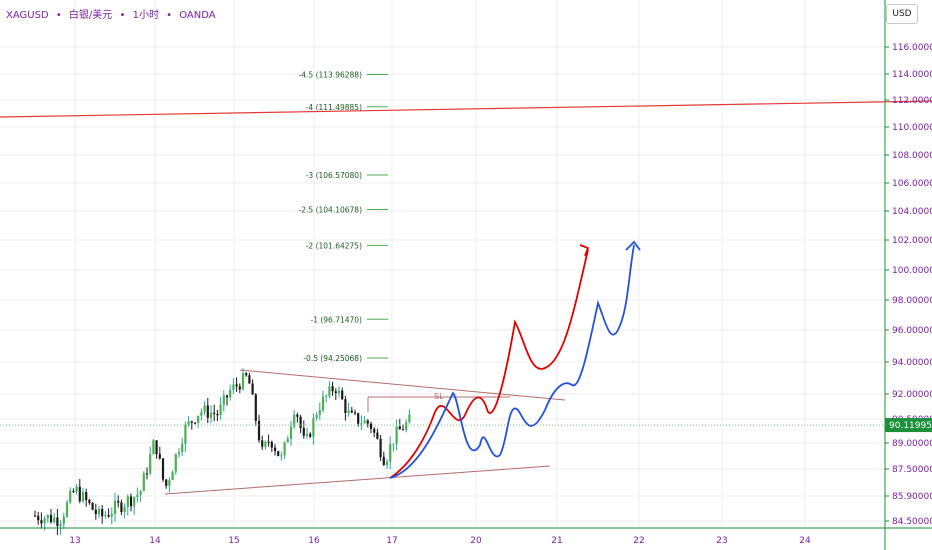 The height and width of the screenshot is (550, 932). I want to click on projection-blue, so click(512, 361).